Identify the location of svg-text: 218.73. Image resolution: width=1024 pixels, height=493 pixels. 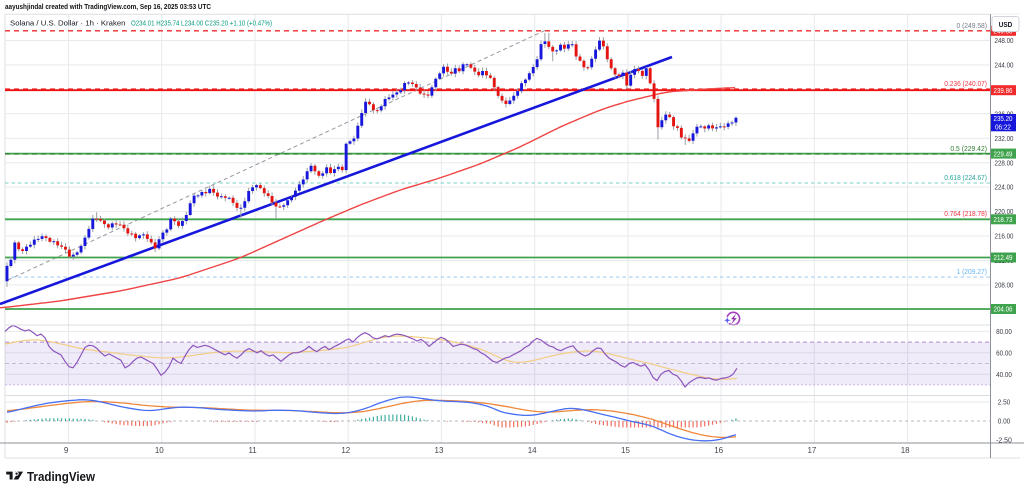
(1003, 219).